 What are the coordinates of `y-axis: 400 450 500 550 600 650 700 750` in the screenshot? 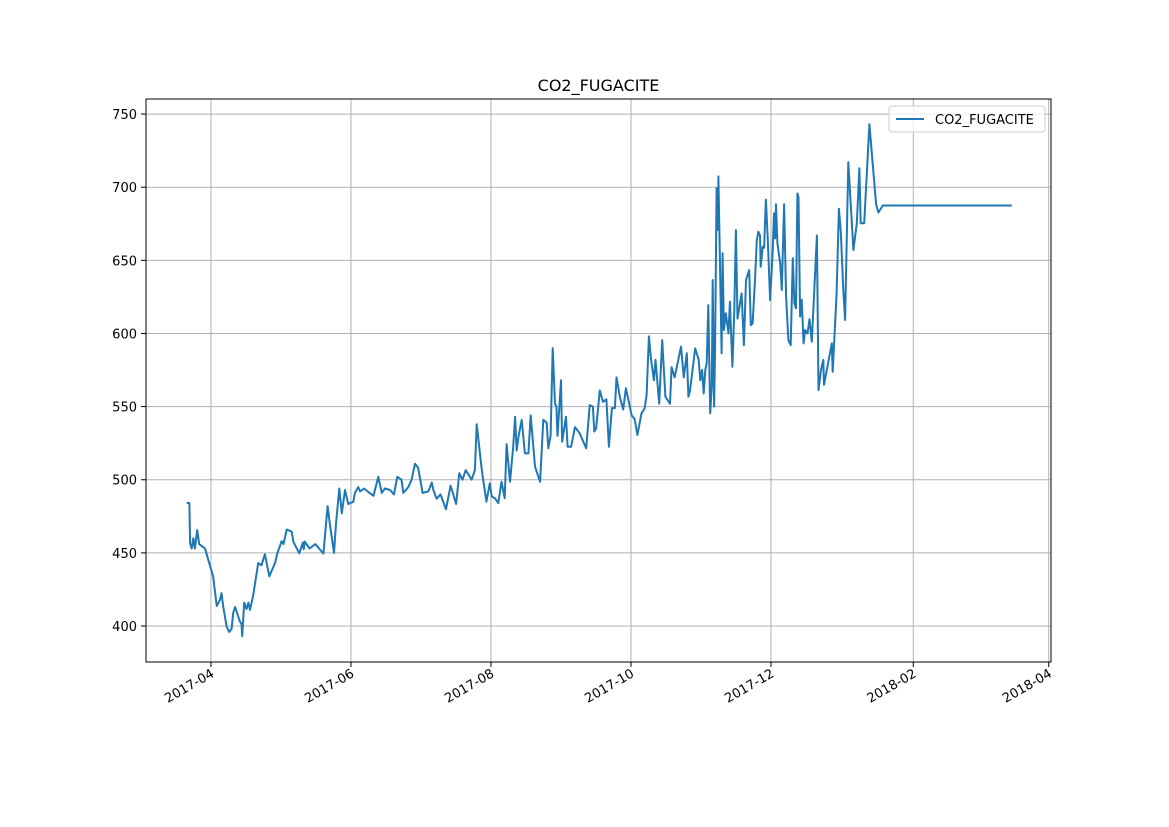 It's located at (129, 371).